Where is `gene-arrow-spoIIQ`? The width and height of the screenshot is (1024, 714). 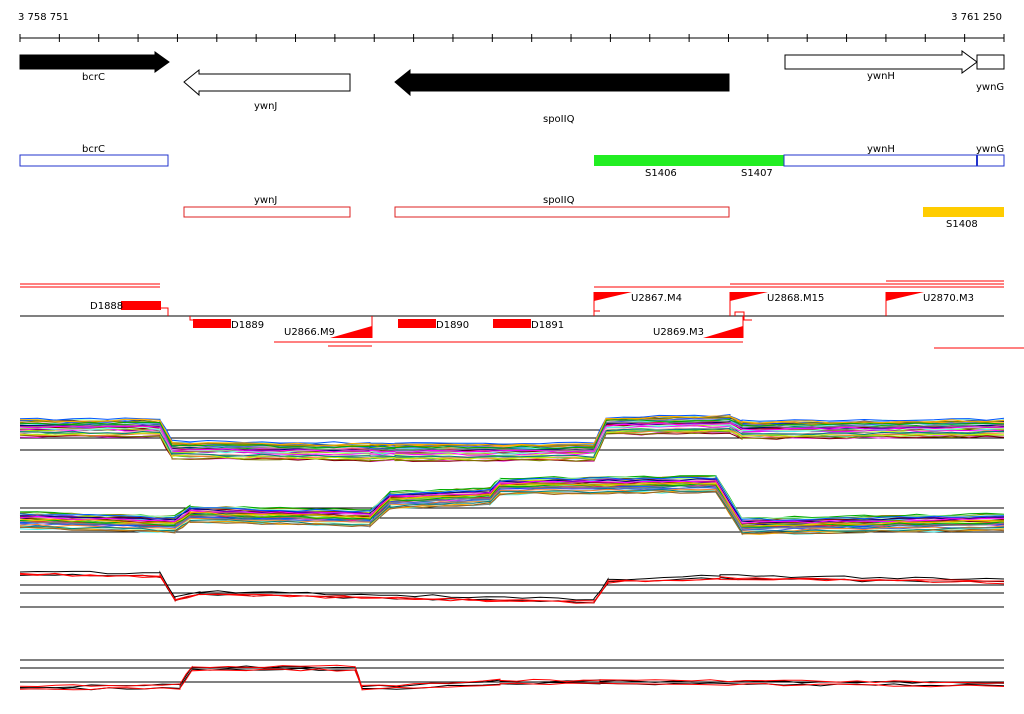
gene-arrow-spoIIQ is located at coordinates (562, 82).